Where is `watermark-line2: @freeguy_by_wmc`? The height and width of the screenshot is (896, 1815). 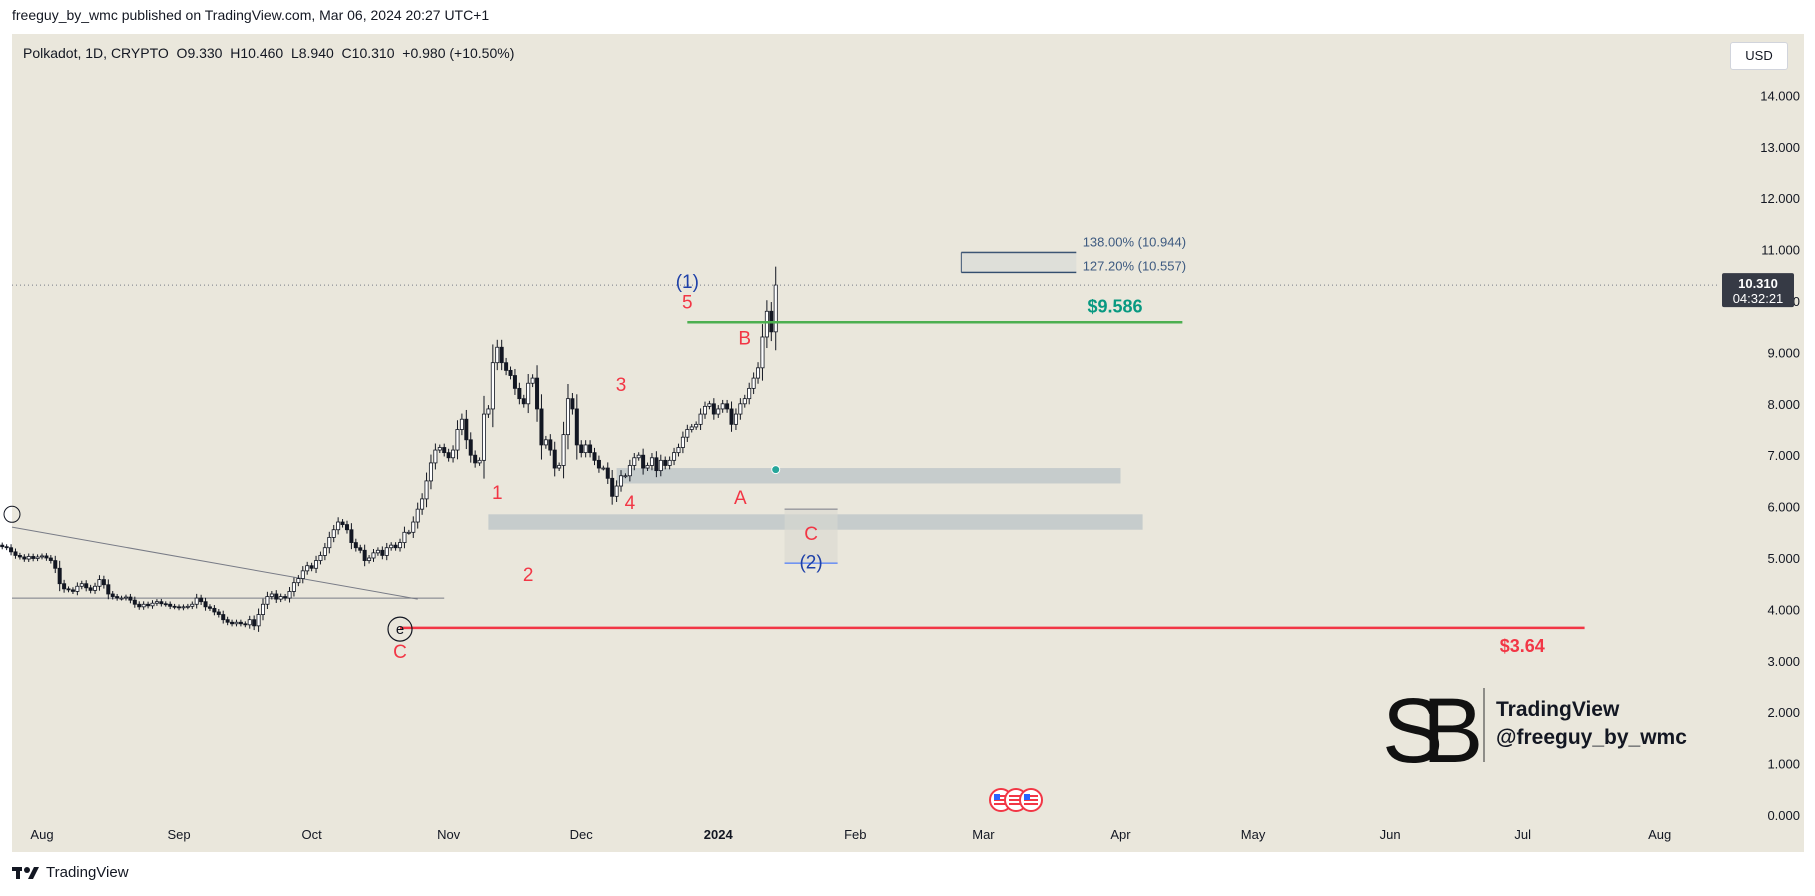
watermark-line2: @freeguy_by_wmc is located at coordinates (1591, 737).